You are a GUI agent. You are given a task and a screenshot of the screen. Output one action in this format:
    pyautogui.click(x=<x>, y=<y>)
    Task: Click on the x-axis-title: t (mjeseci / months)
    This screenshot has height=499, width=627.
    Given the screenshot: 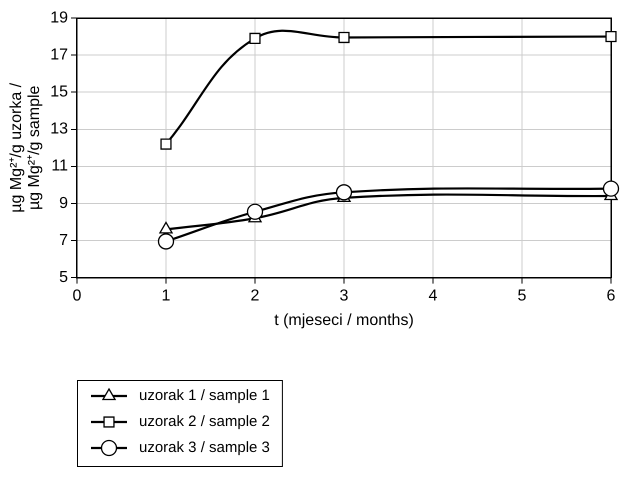 What is the action you would take?
    pyautogui.click(x=344, y=320)
    